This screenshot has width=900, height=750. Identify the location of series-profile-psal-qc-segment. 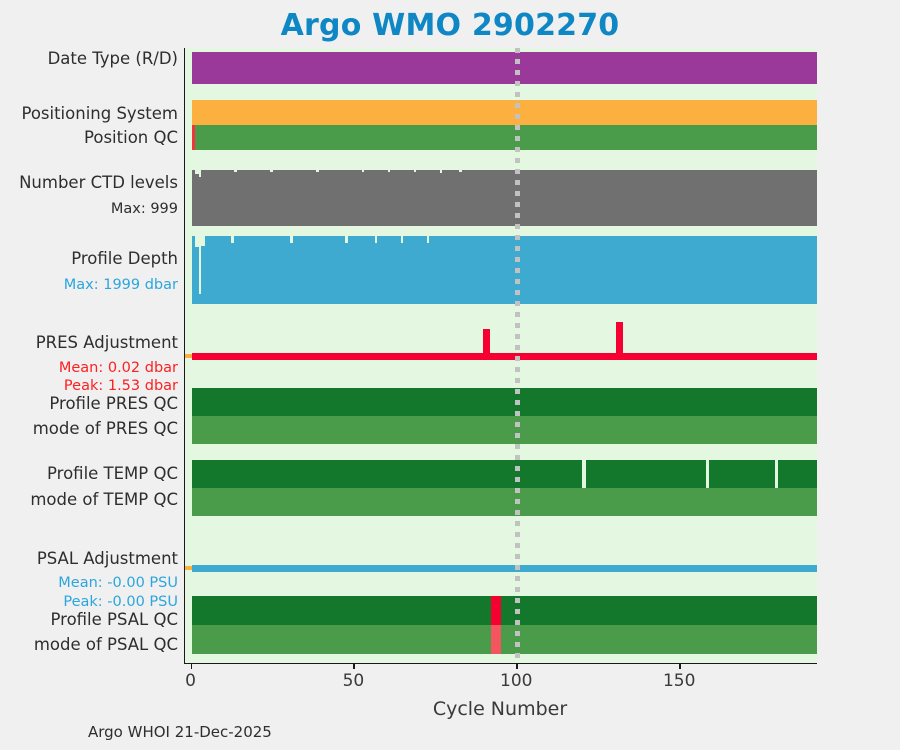
(699, 610).